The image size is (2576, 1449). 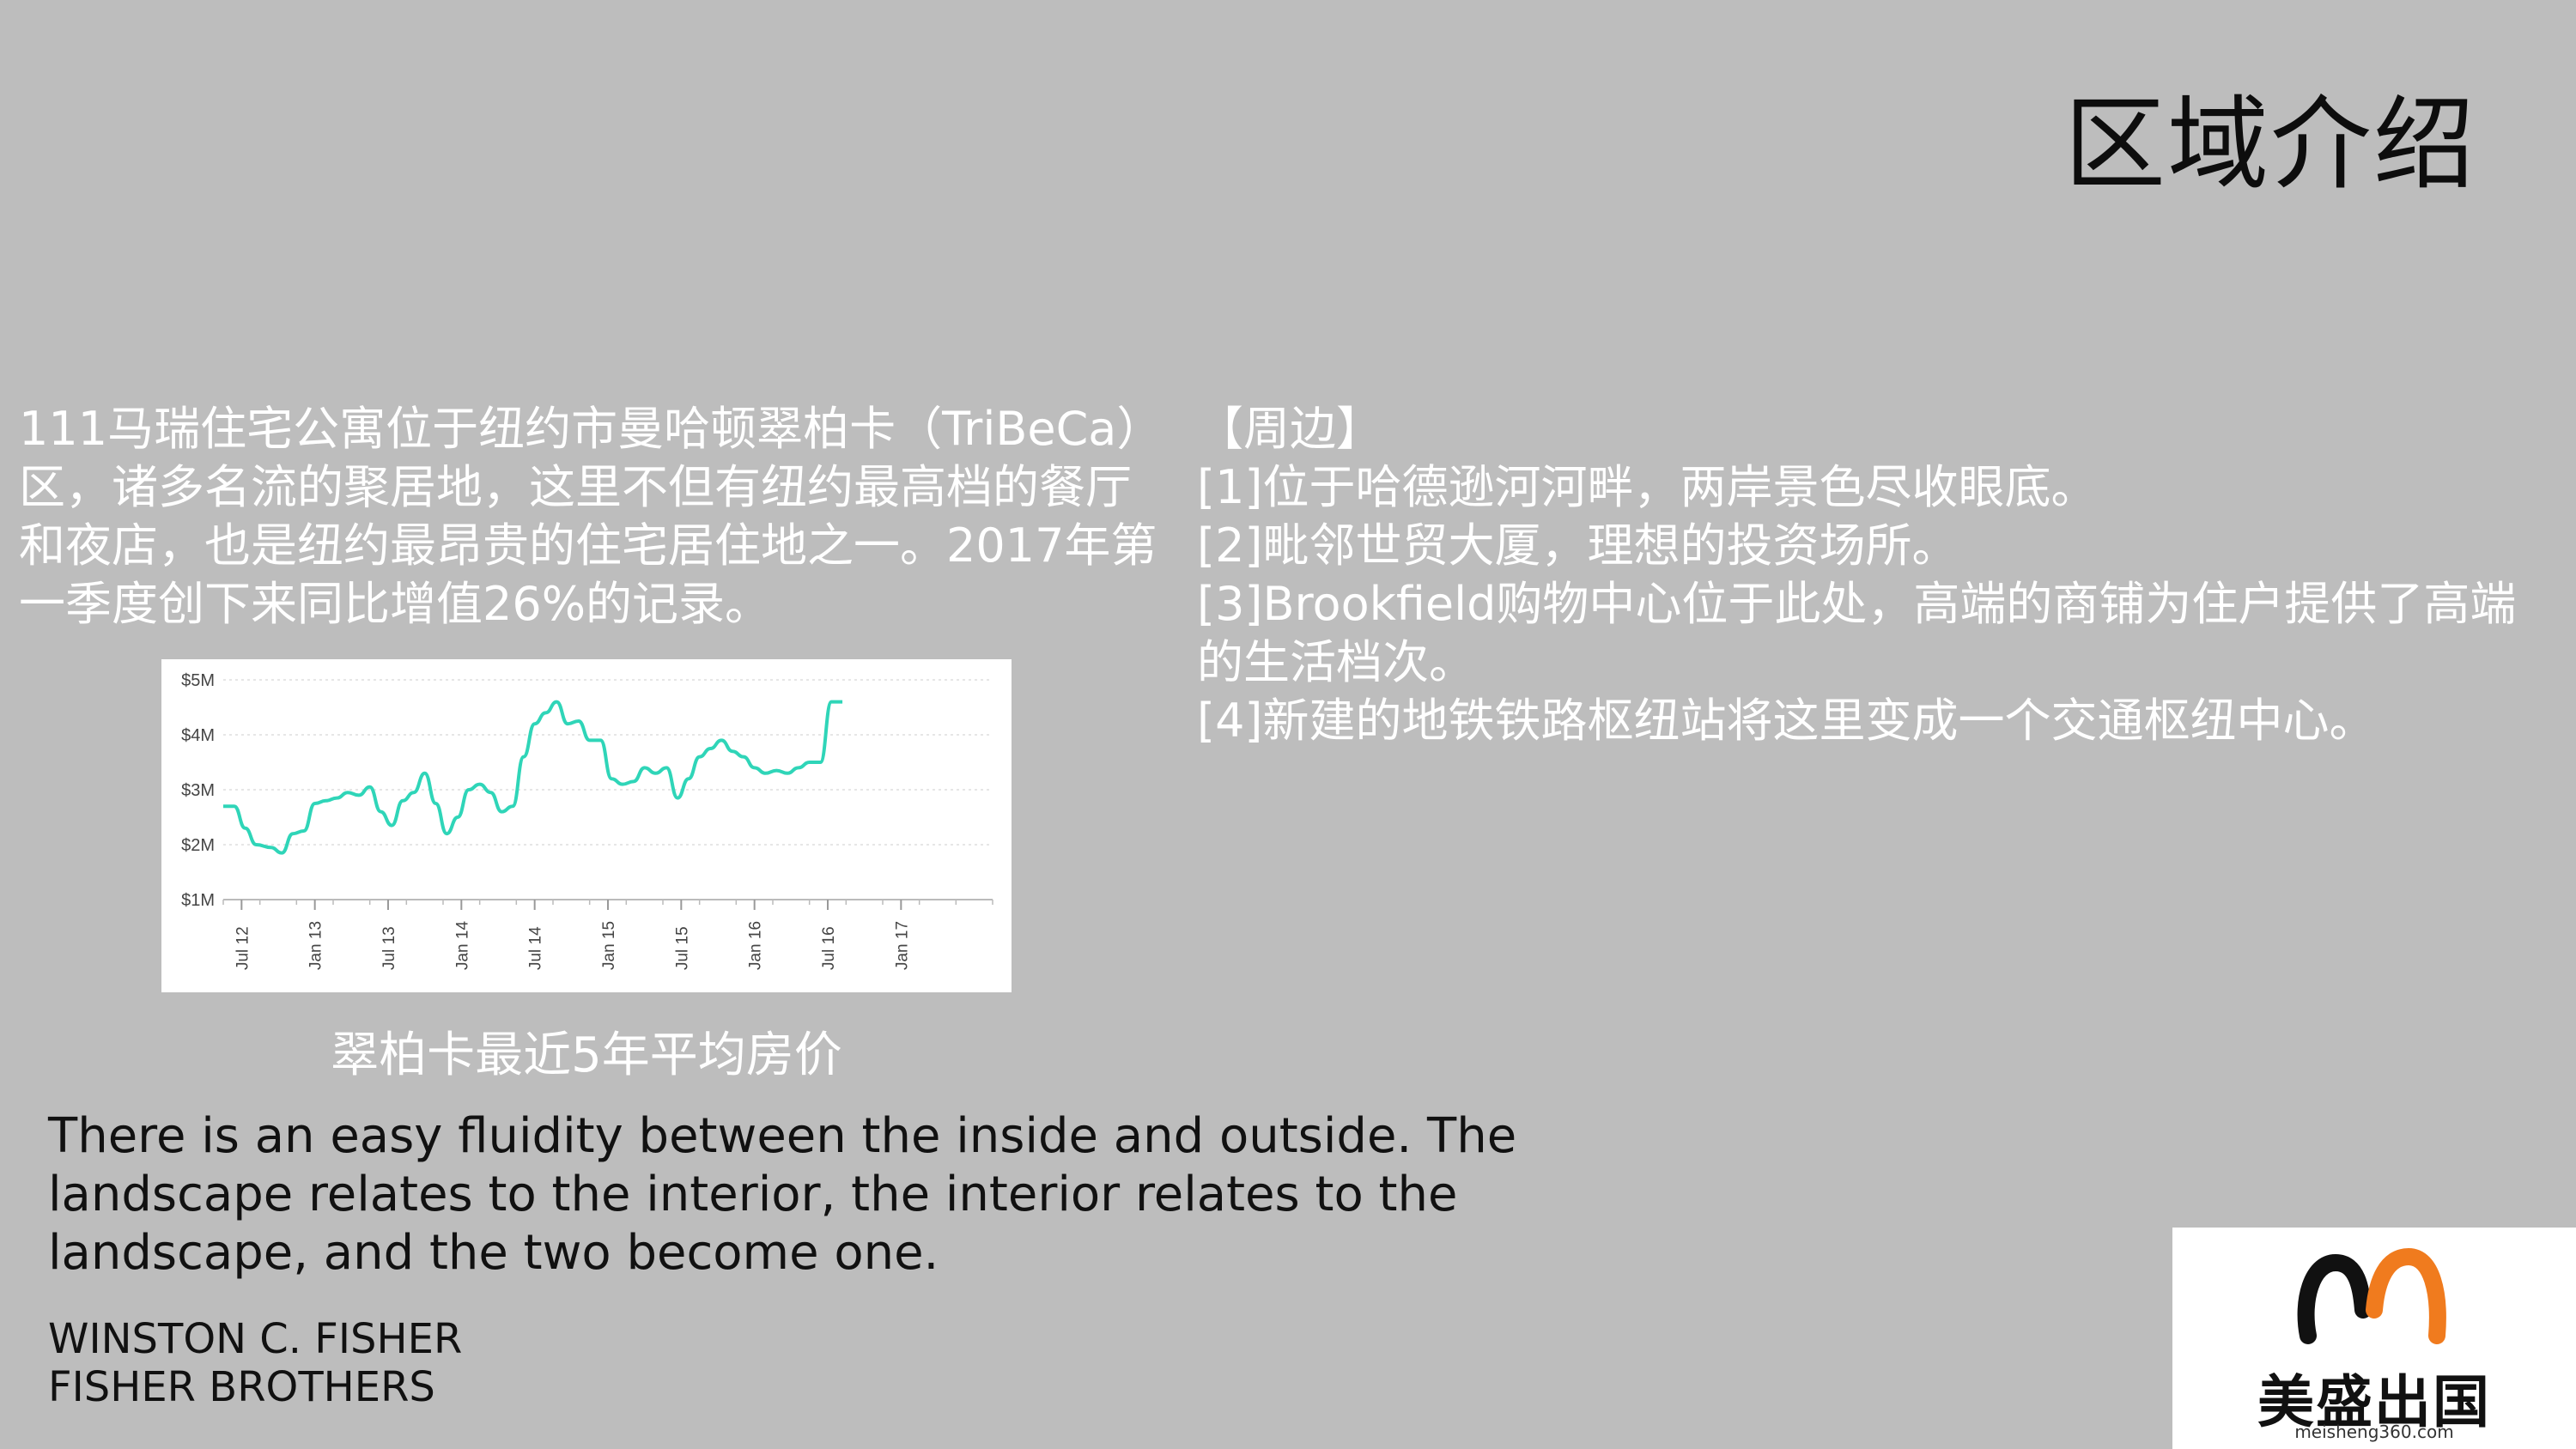 I want to click on logo-right-arch, so click(x=2406, y=1295).